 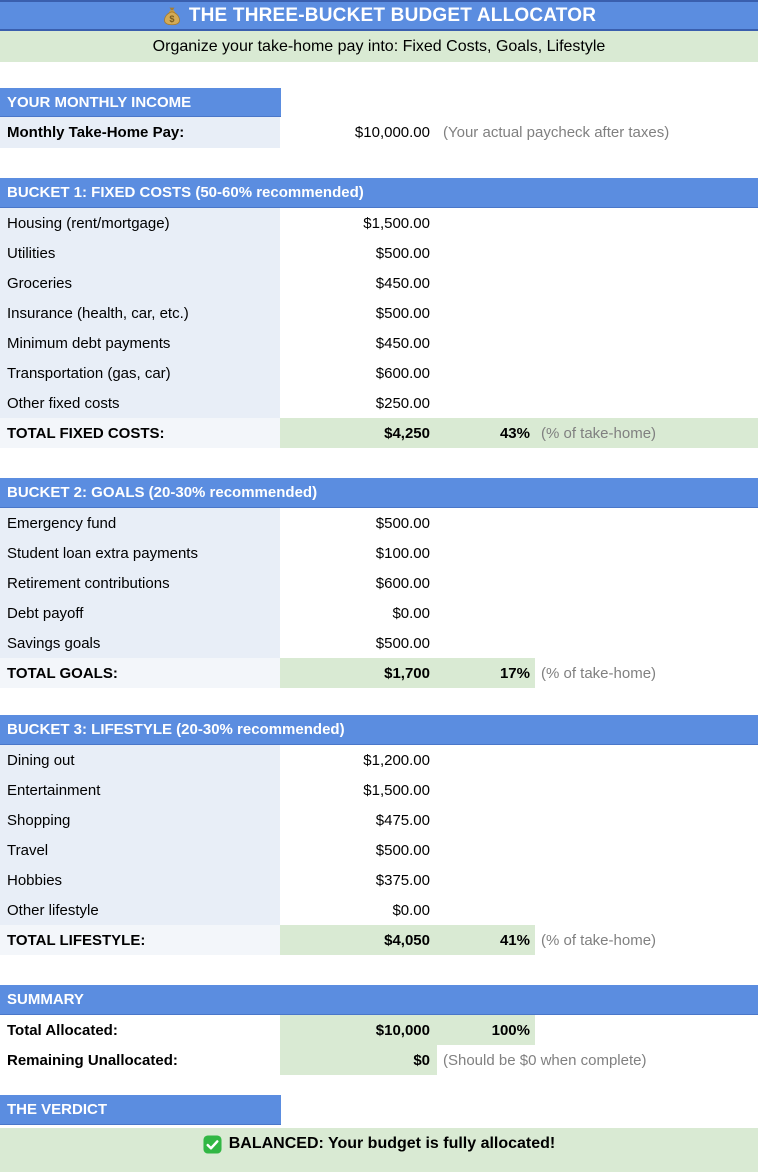 What do you see at coordinates (140, 253) in the screenshot?
I see `item-label-cell: Utilities` at bounding box center [140, 253].